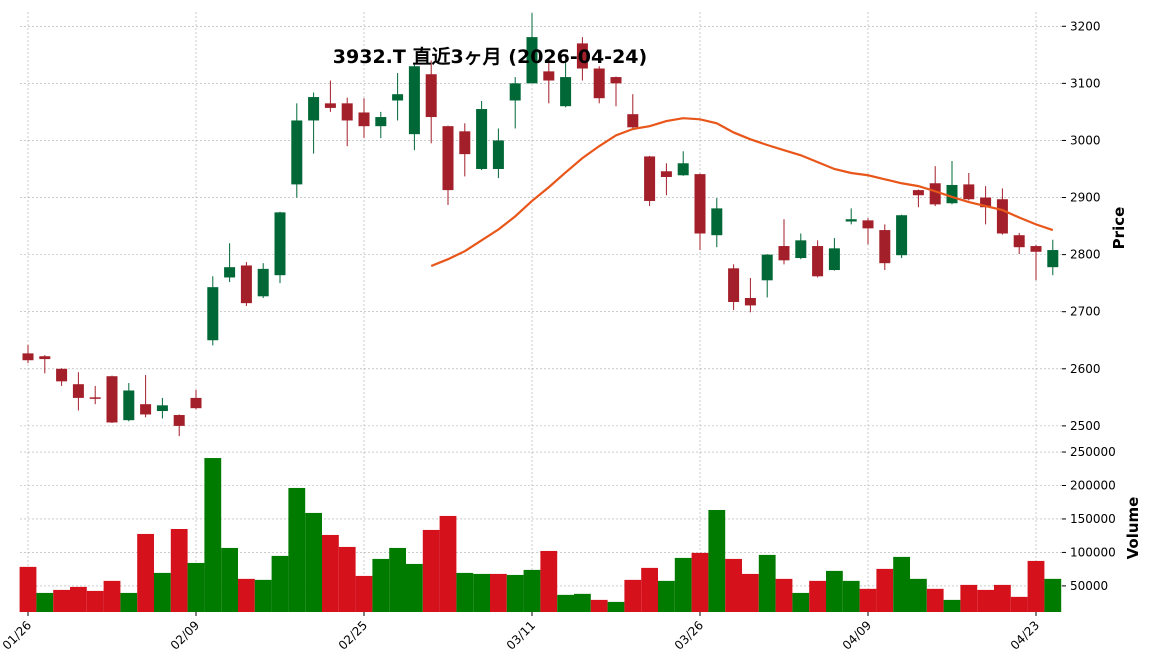 Image resolution: width=1153 pixels, height=670 pixels. Describe the element at coordinates (1093, 519) in the screenshot. I see `volume-tick-label: 150000` at that location.